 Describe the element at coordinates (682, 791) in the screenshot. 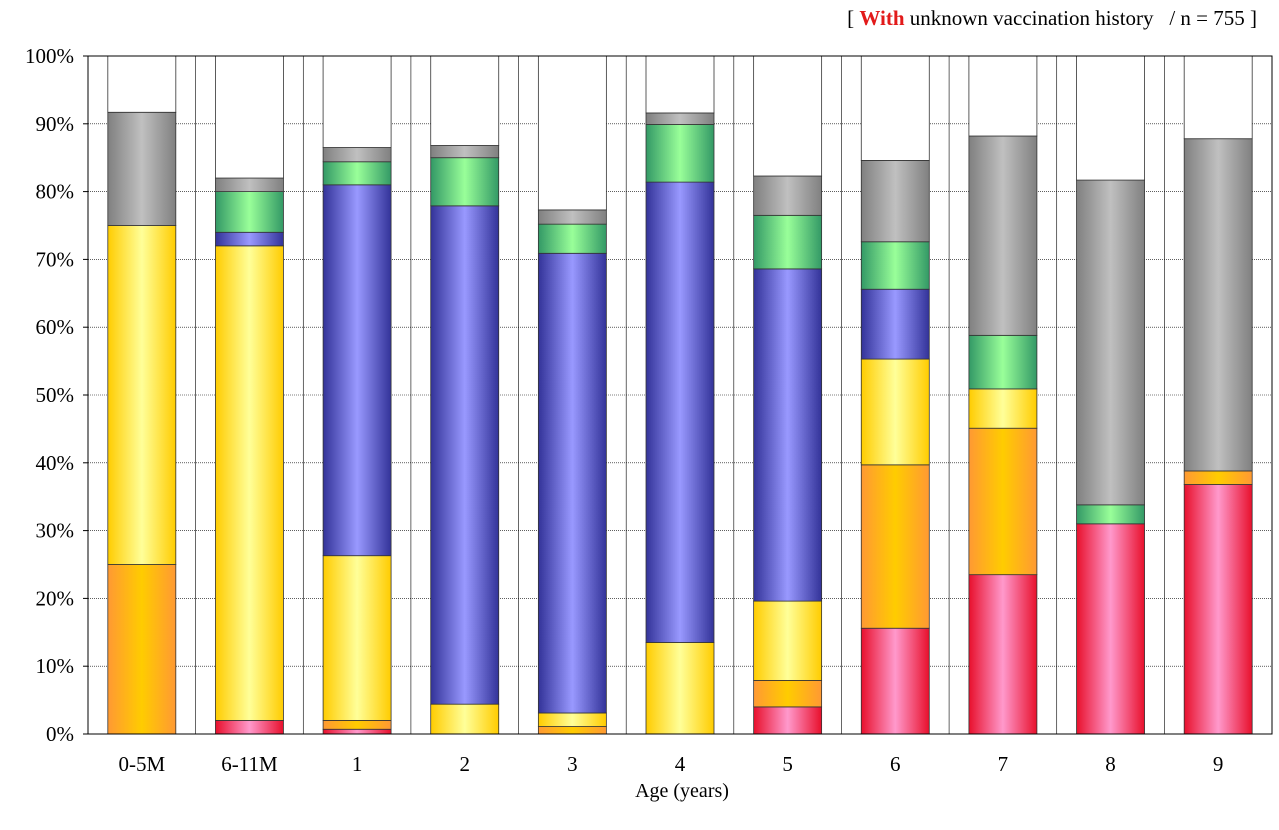

I see `x-axis-label: Age (years)` at that location.